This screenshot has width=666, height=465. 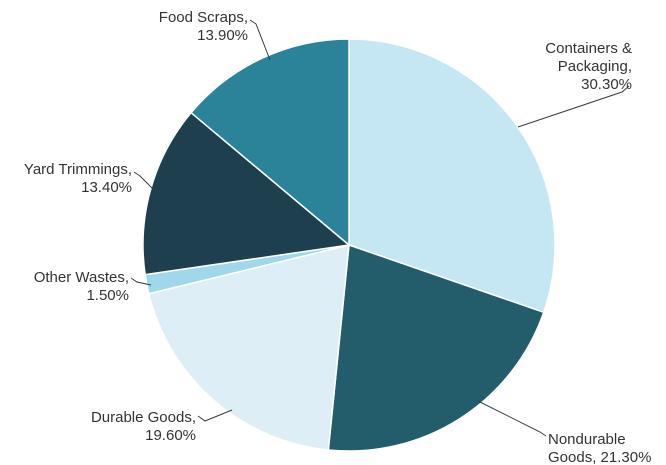 What do you see at coordinates (606, 84) in the screenshot?
I see `slice-label-line: 30.30%` at bounding box center [606, 84].